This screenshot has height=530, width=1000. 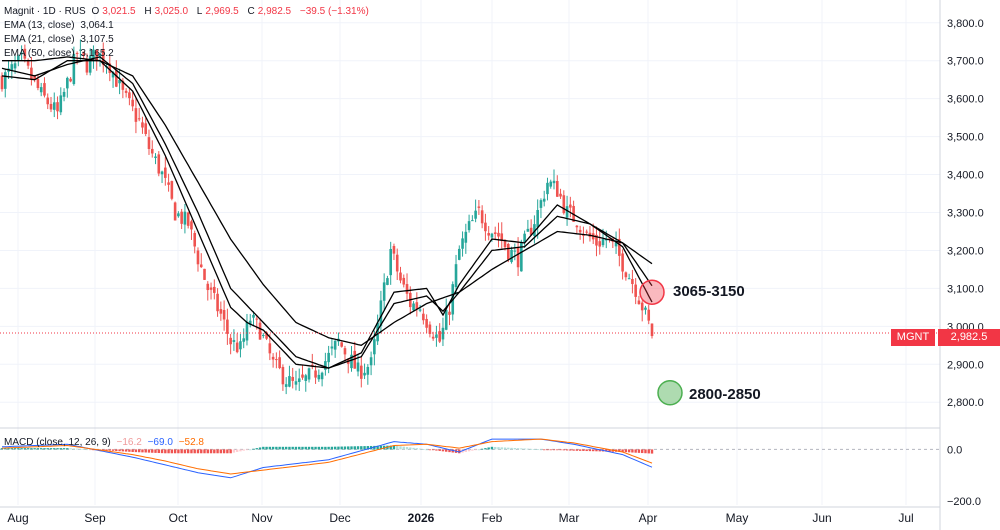 I want to click on x-tick-label: Apr, so click(x=648, y=518).